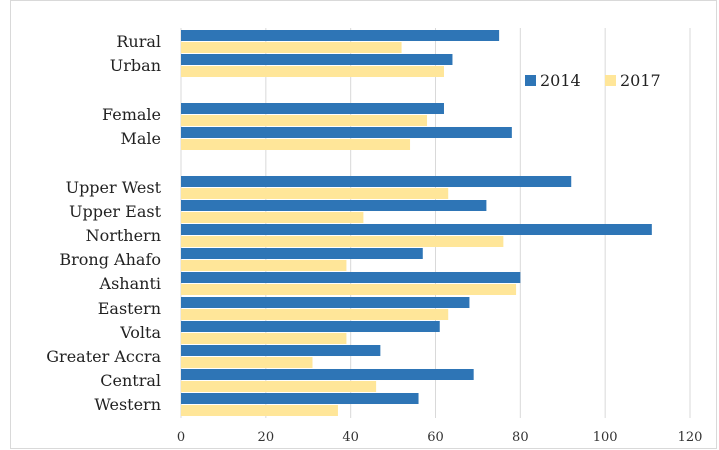 This screenshot has width=719, height=450. I want to click on bar-female-2017, so click(304, 120).